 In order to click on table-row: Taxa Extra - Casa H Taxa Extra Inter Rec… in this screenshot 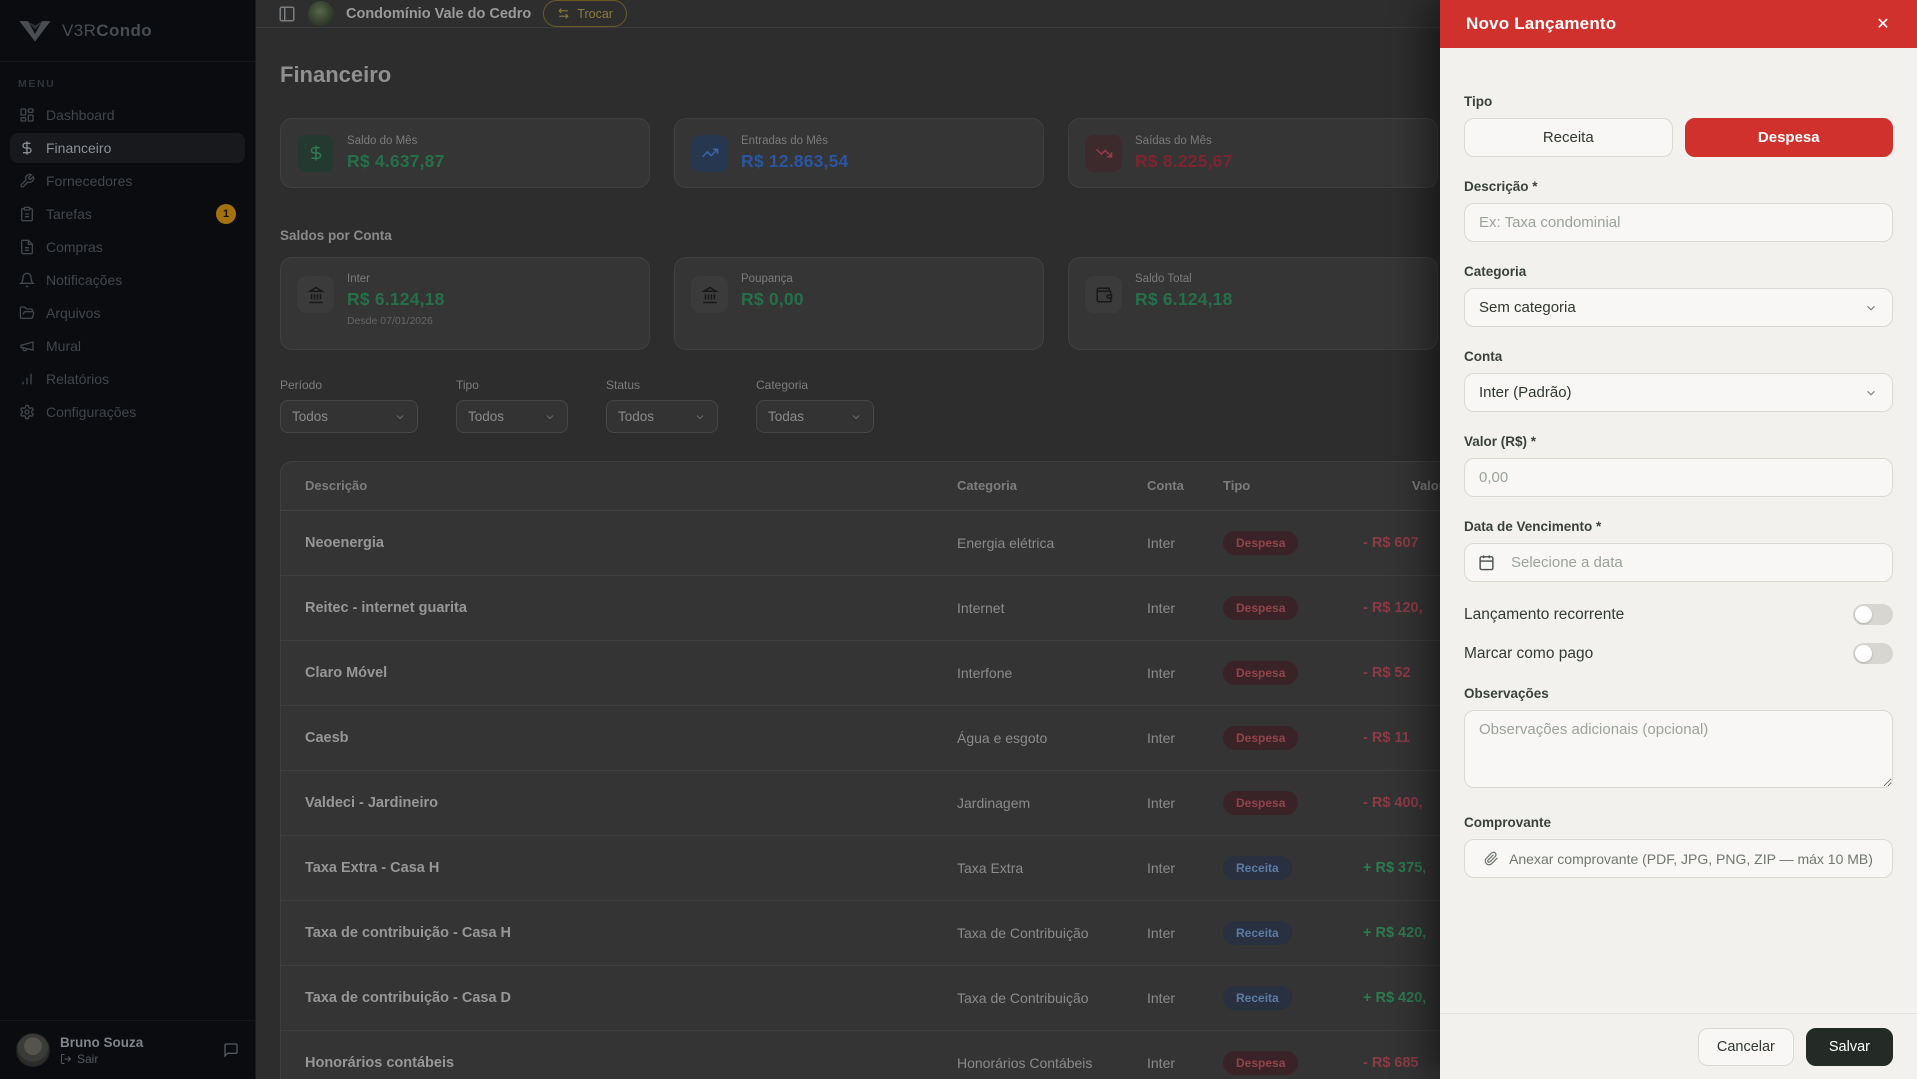, I will do `click(920, 867)`.